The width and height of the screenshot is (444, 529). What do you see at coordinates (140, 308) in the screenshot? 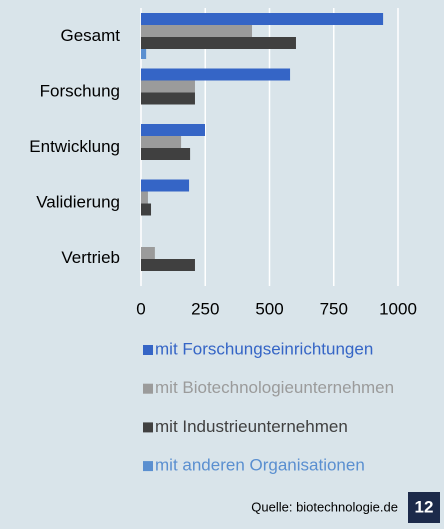
I see `x-tick-label: 0` at bounding box center [140, 308].